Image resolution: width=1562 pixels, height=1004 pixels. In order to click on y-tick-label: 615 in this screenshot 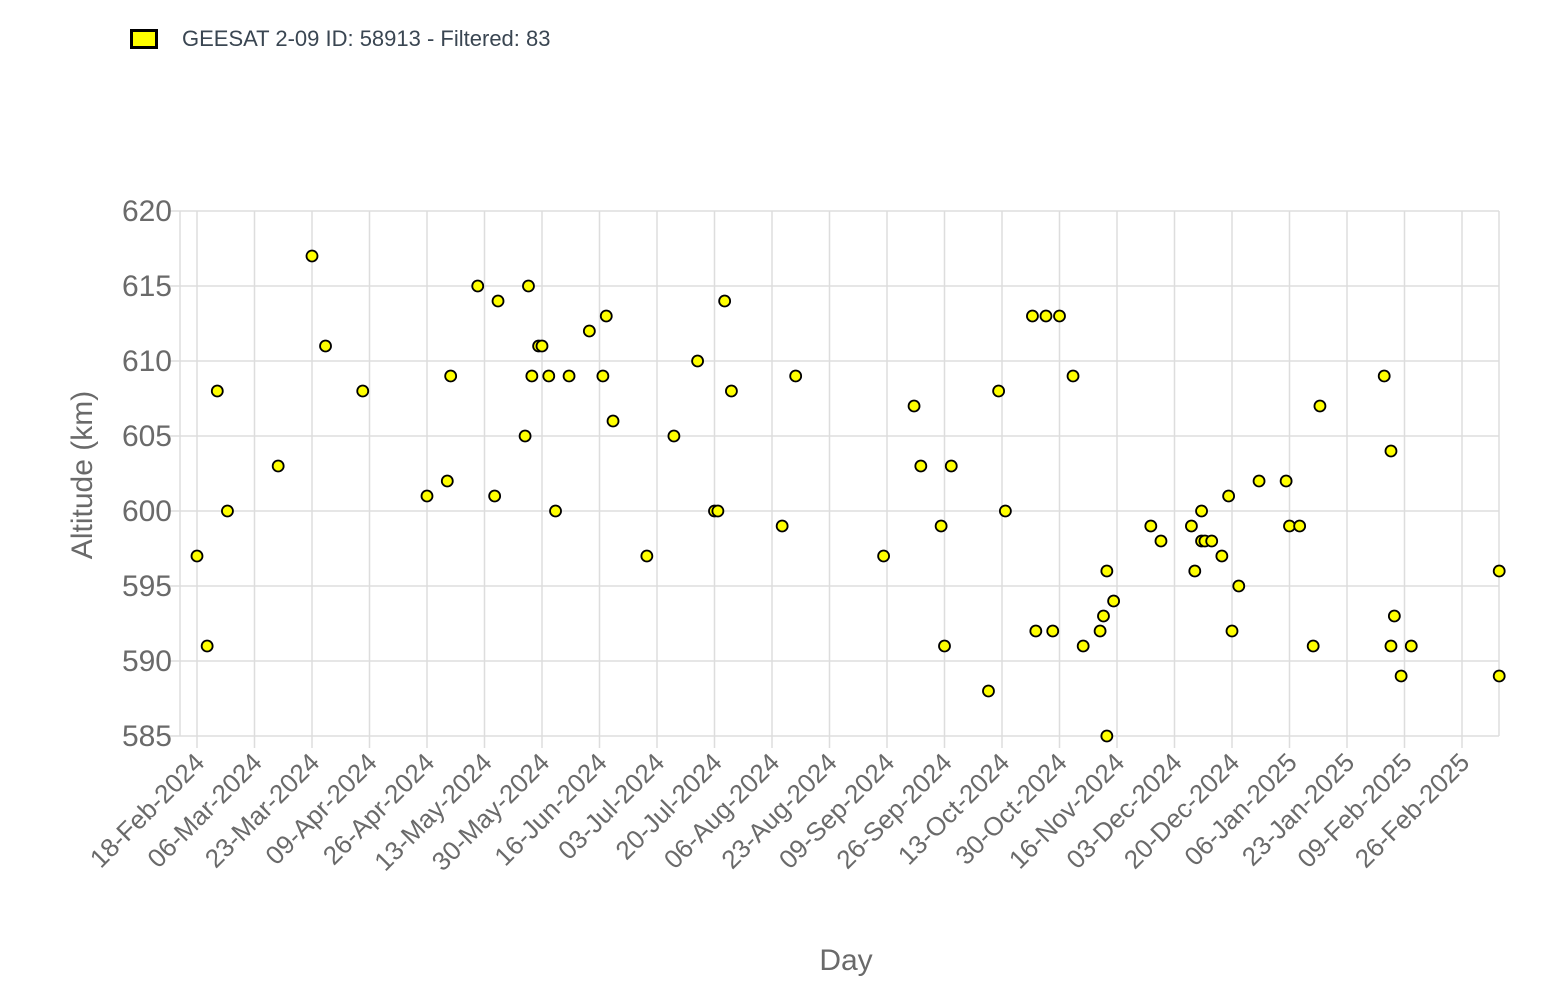, I will do `click(147, 286)`.